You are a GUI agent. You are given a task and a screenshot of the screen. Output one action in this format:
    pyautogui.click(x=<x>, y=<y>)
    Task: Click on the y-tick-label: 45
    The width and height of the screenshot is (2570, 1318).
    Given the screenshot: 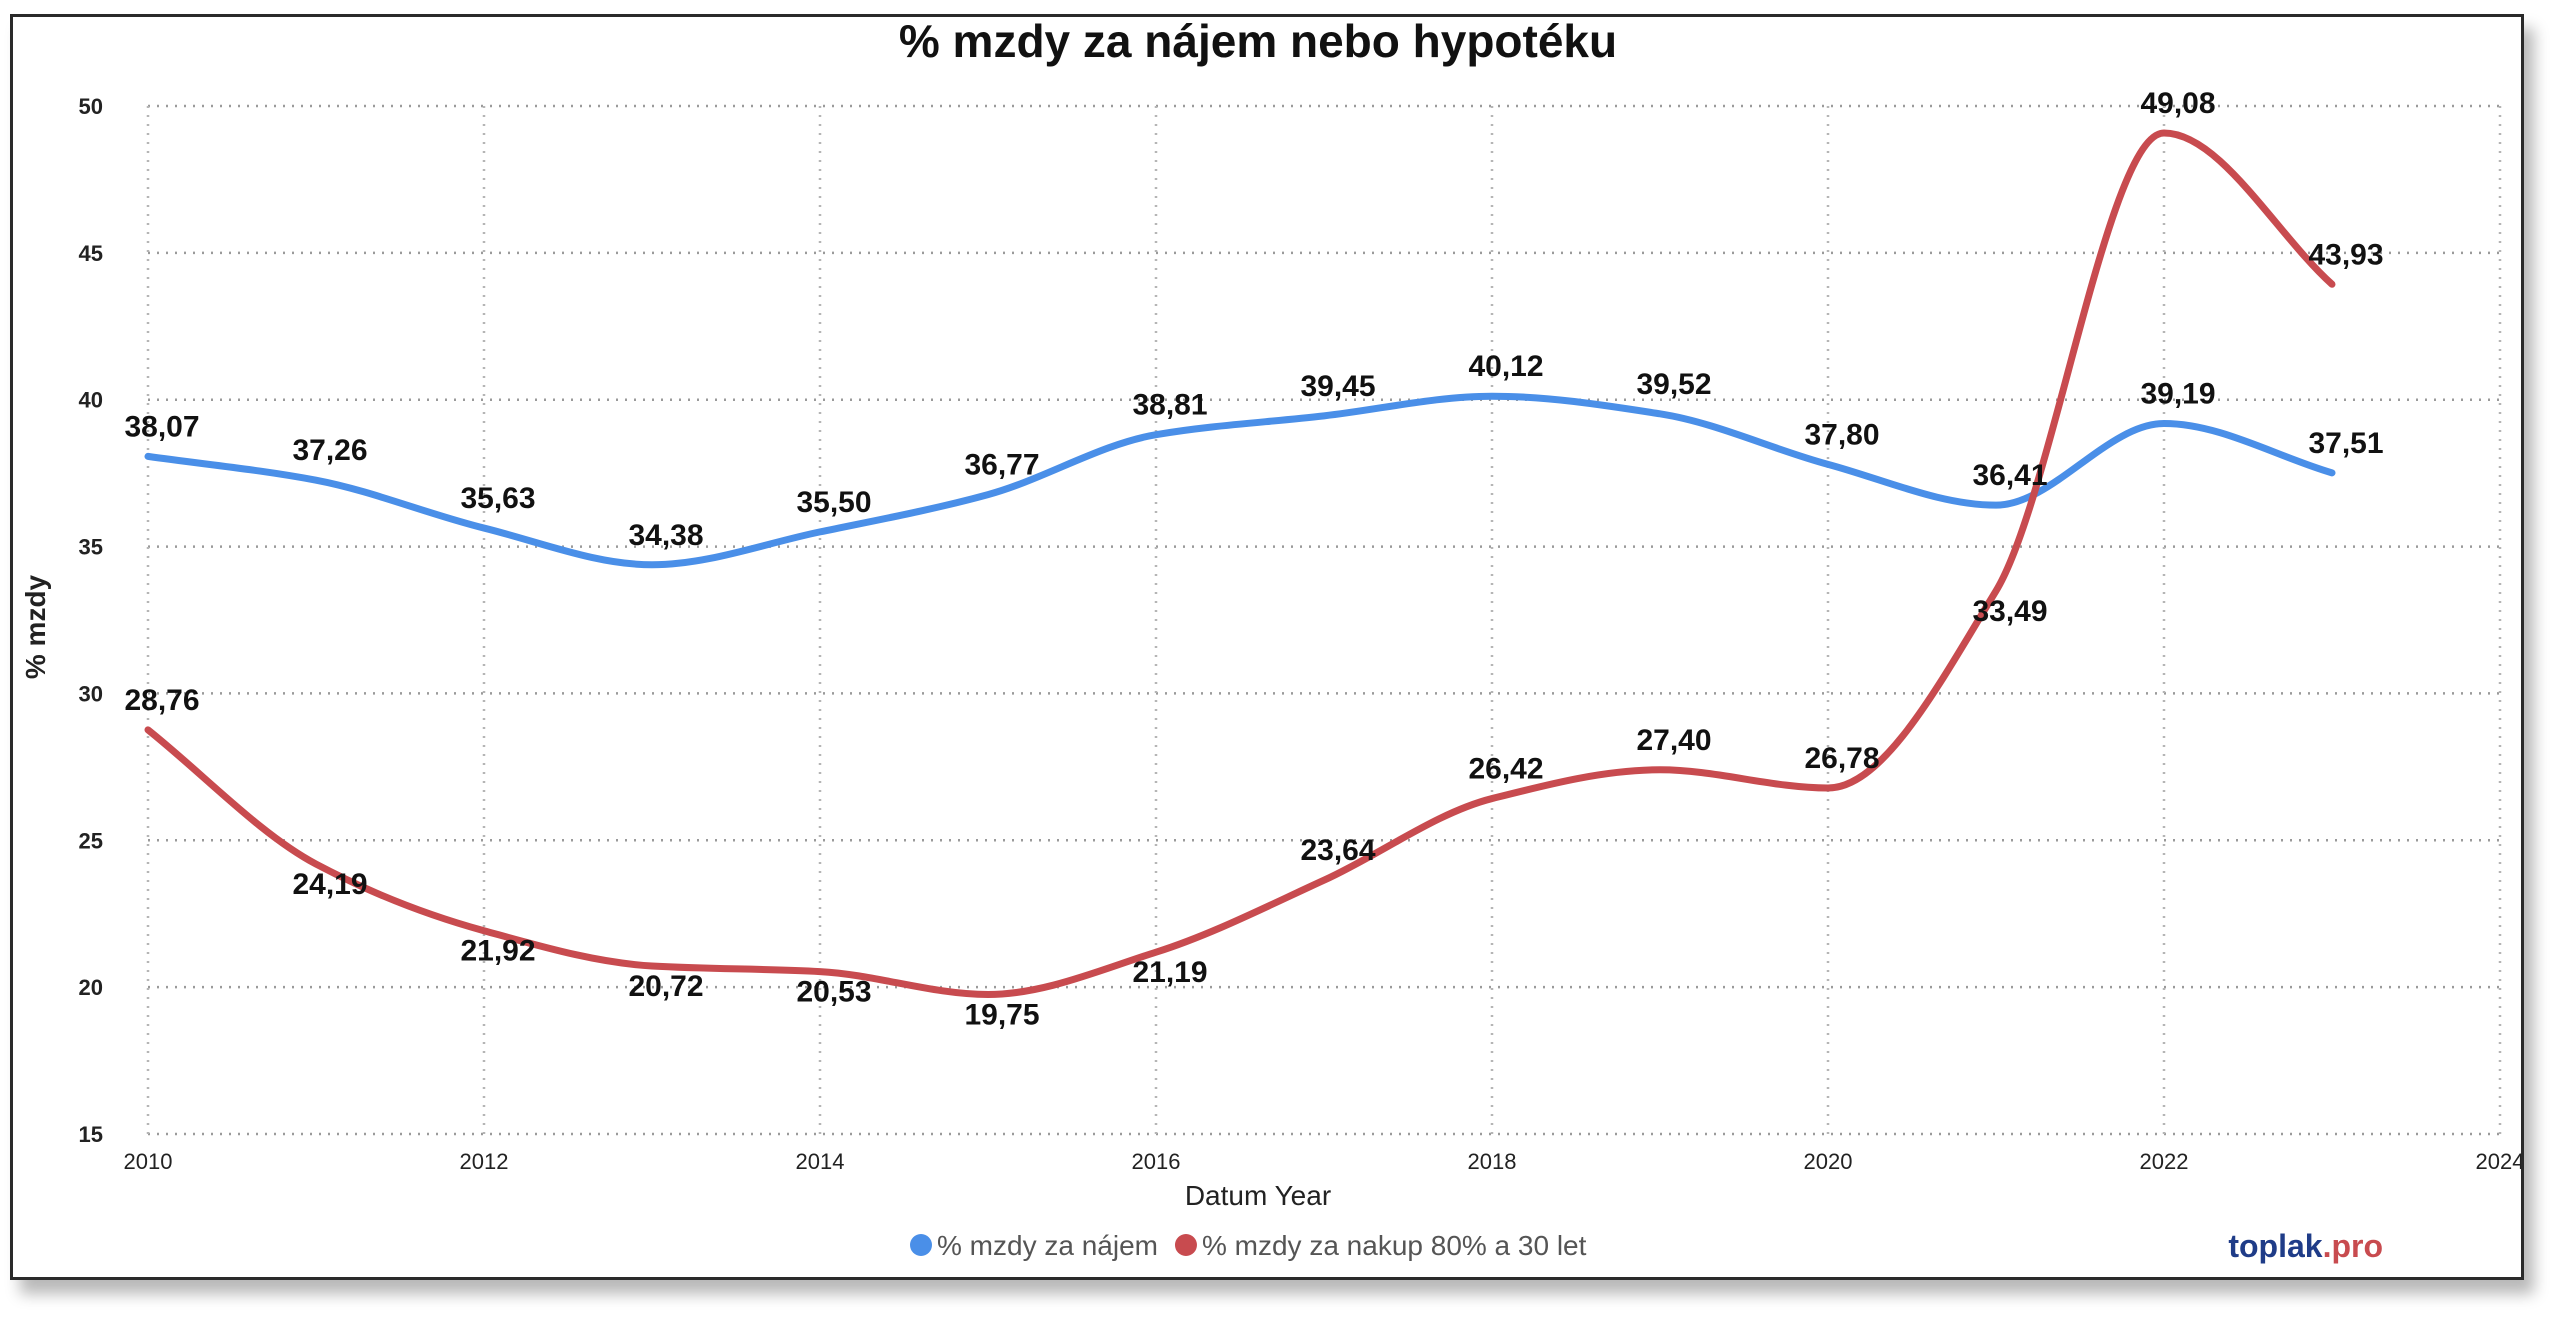 What is the action you would take?
    pyautogui.click(x=91, y=253)
    